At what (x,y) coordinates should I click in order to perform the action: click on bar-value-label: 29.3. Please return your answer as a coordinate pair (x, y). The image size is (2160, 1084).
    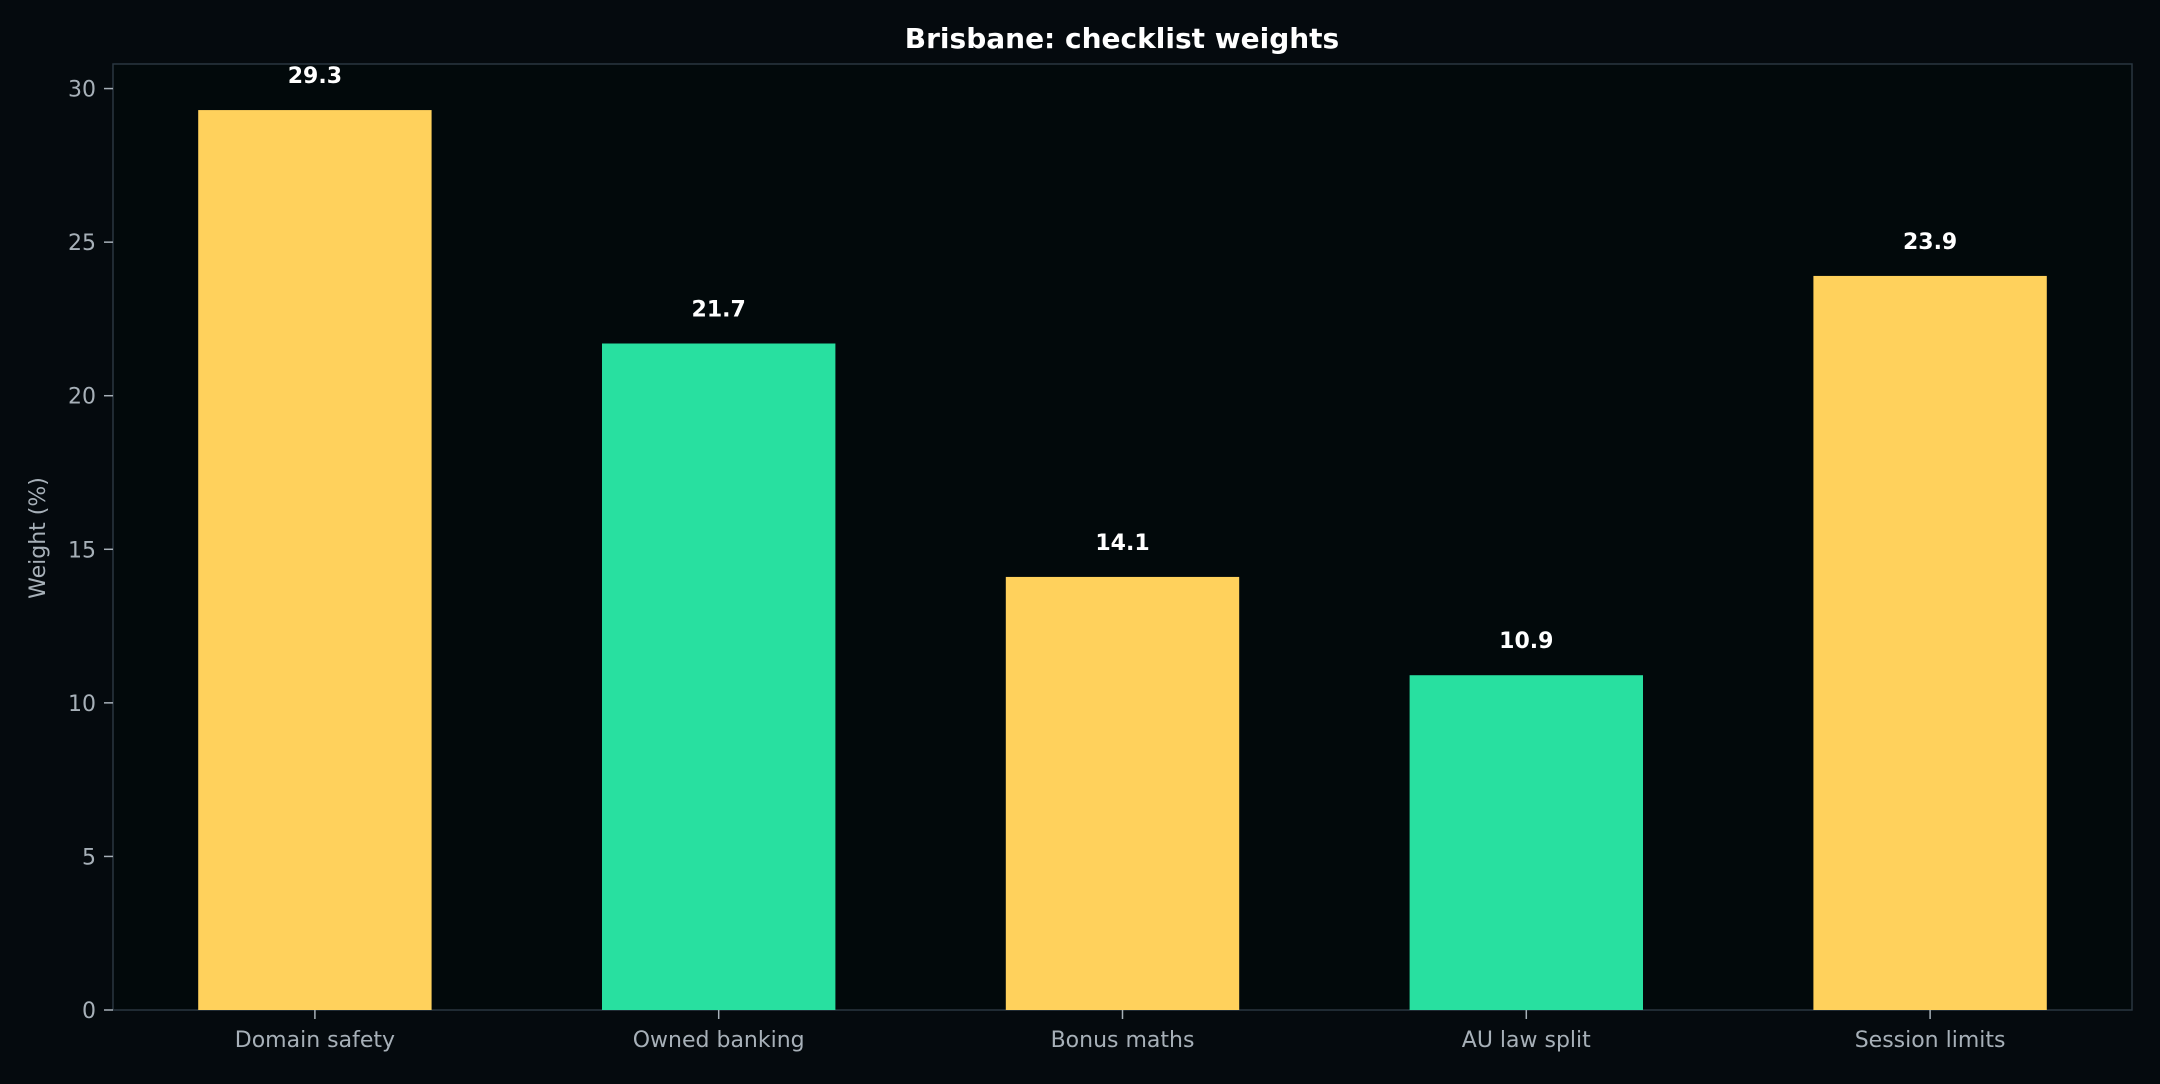
    Looking at the image, I should click on (315, 76).